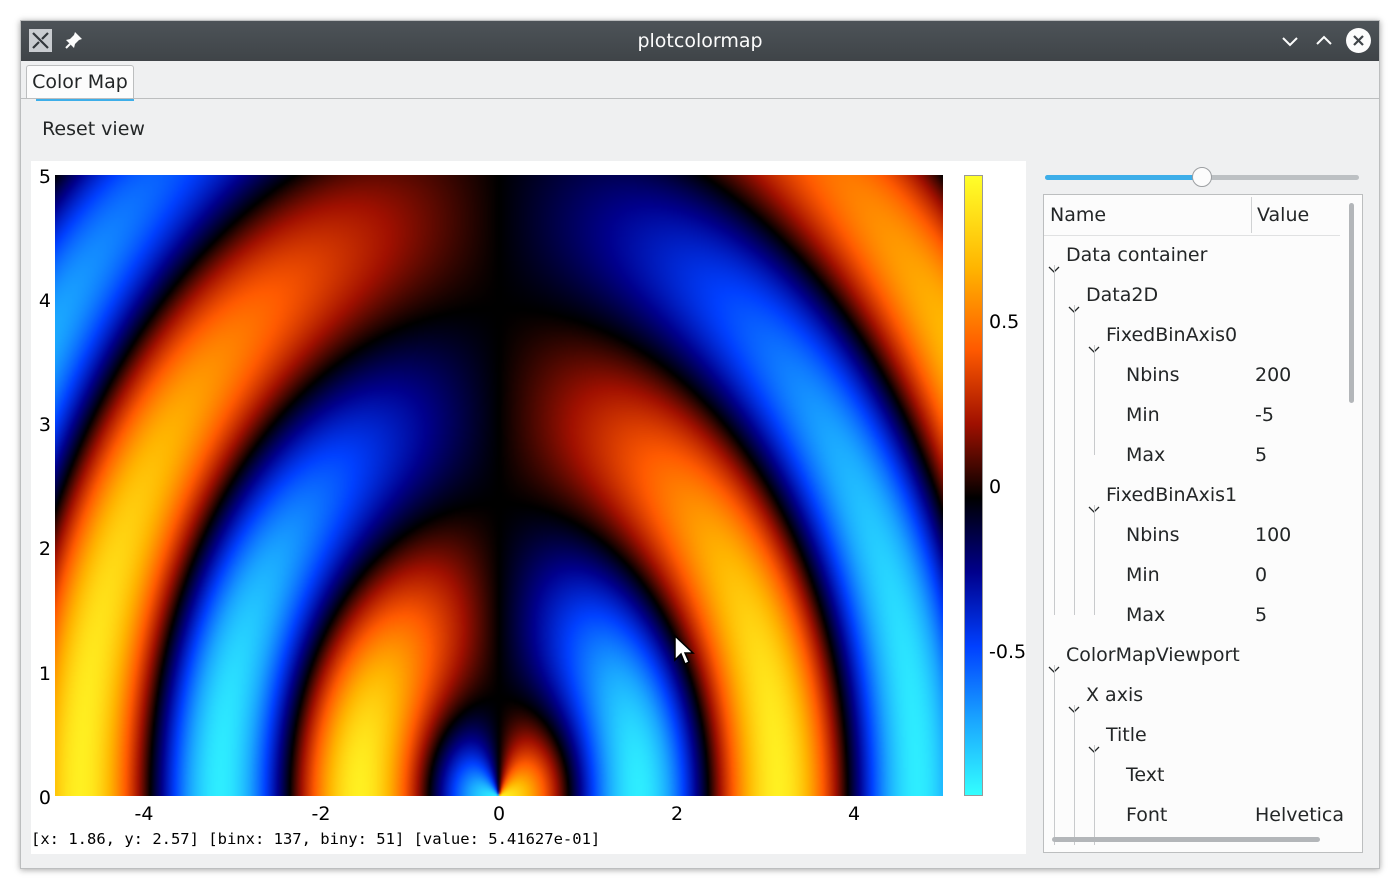 Image resolution: width=1398 pixels, height=887 pixels. What do you see at coordinates (499, 814) in the screenshot?
I see `x-tick-label: 0` at bounding box center [499, 814].